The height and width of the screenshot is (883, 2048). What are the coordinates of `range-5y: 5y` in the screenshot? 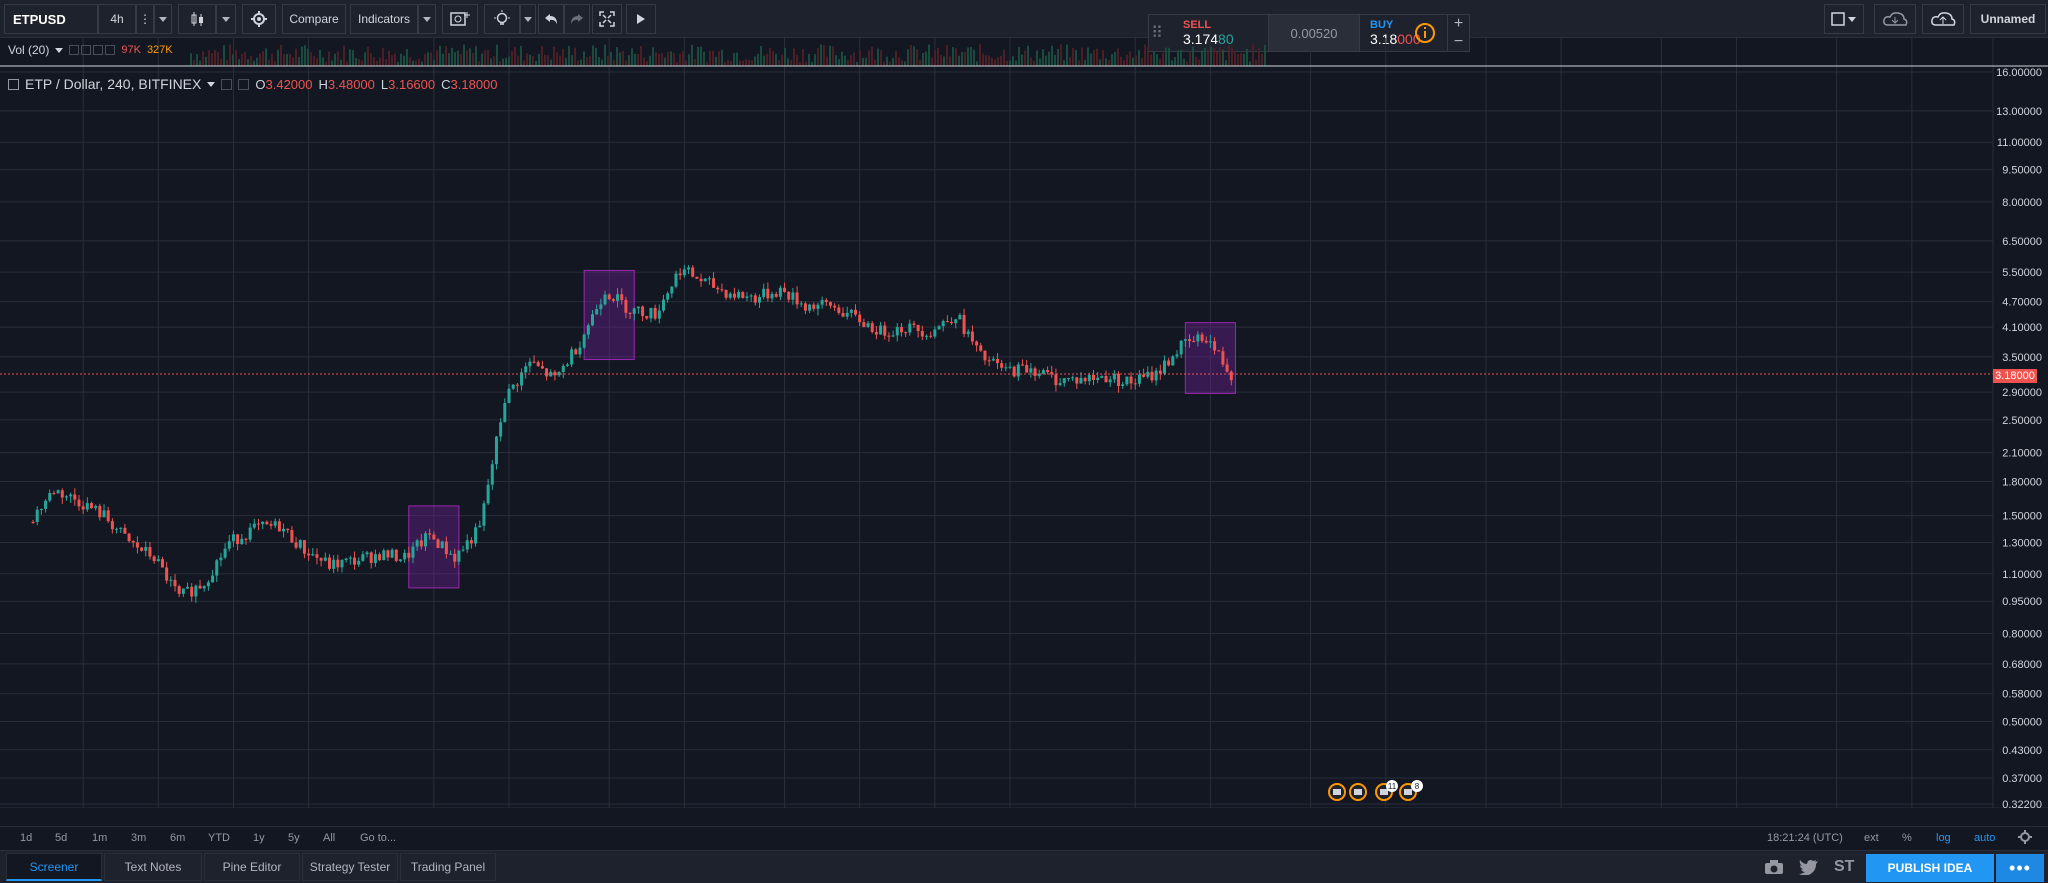 It's located at (294, 838).